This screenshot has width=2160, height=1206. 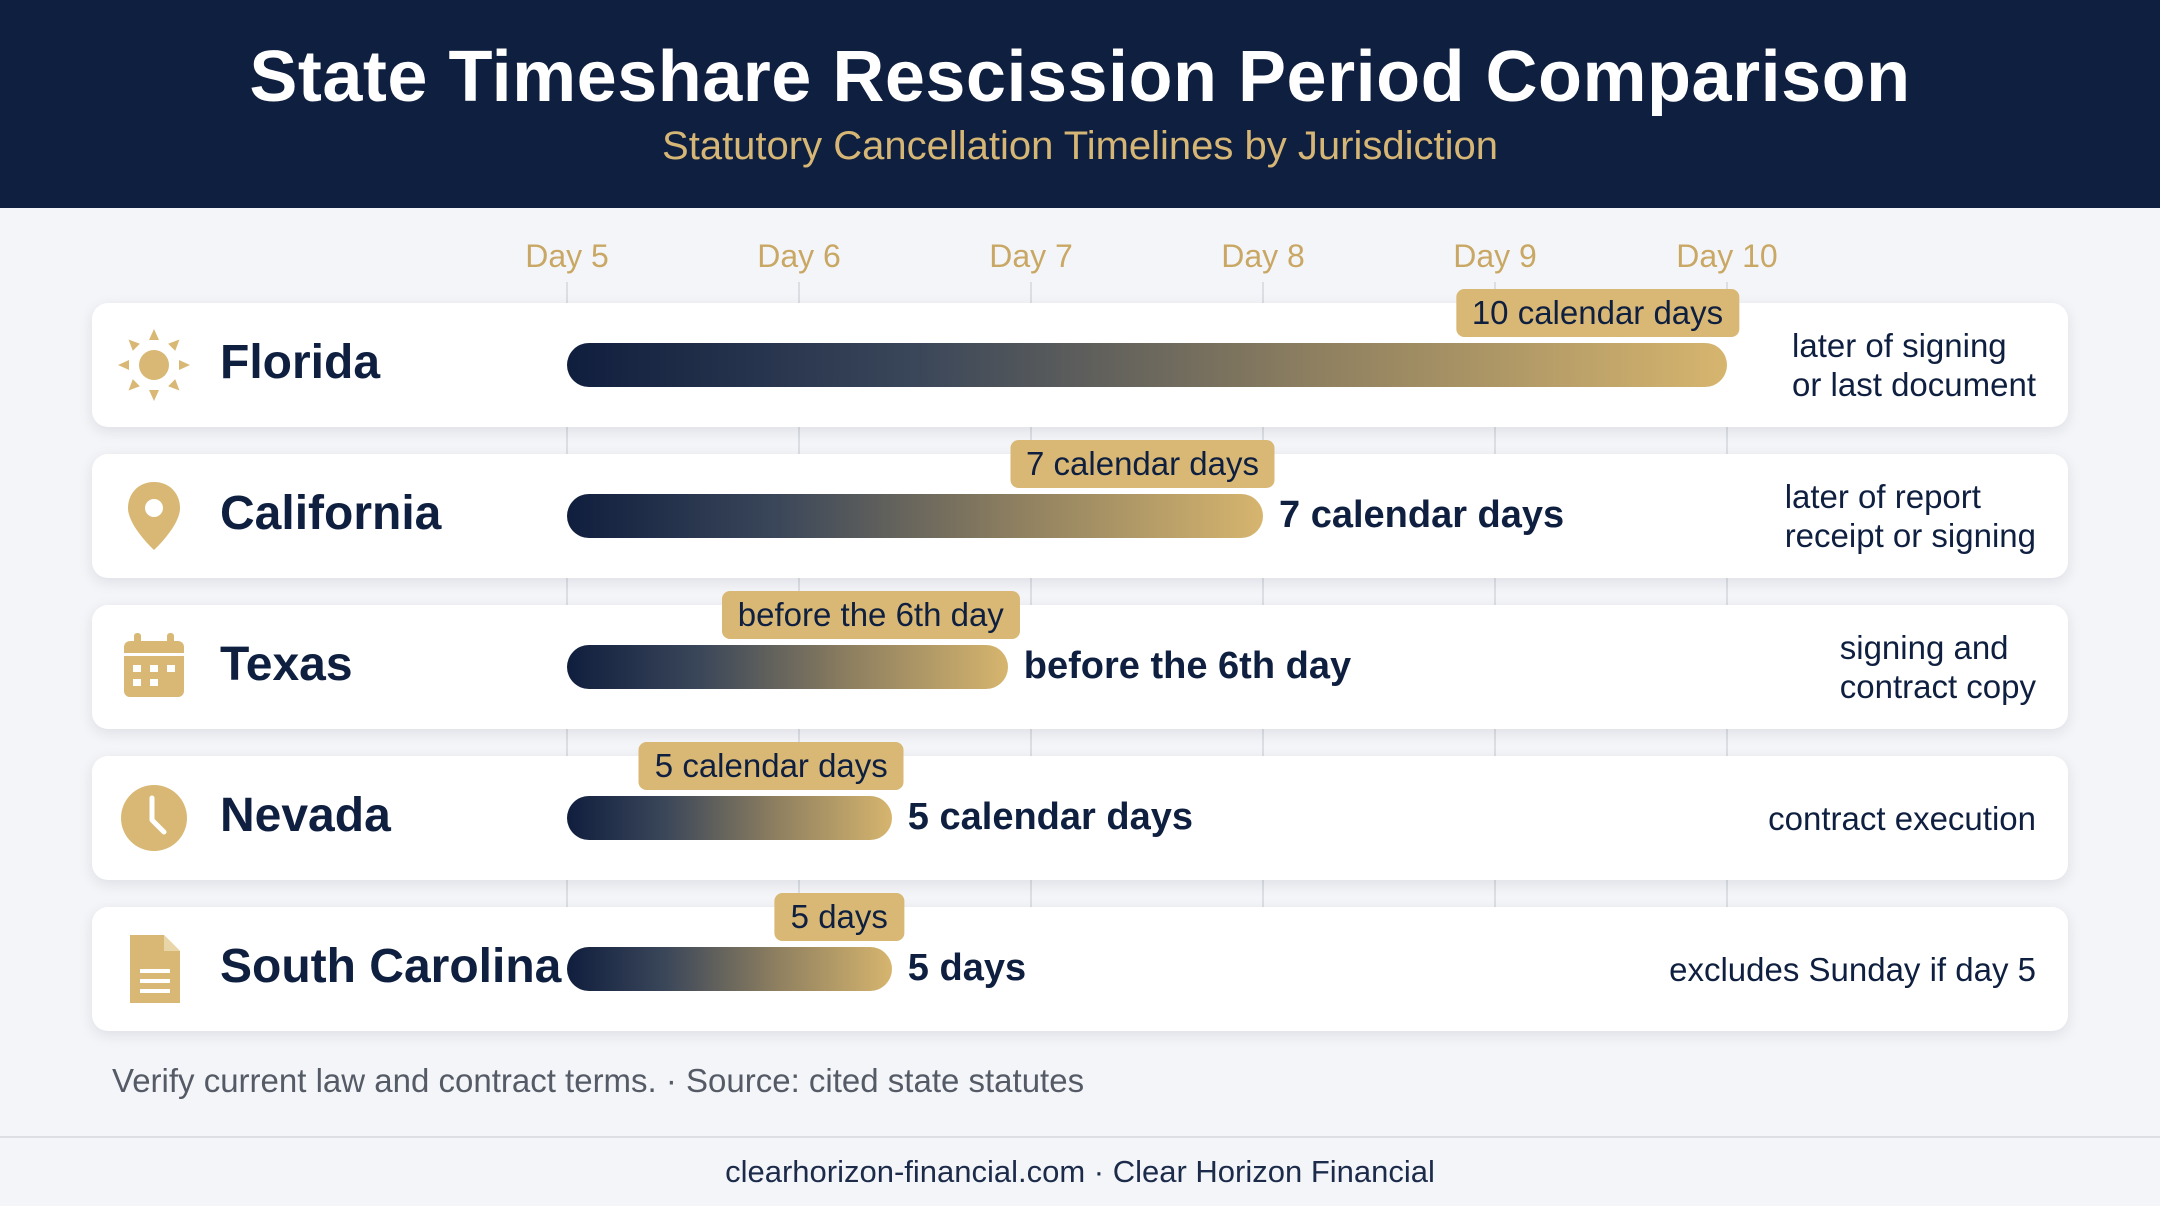 What do you see at coordinates (1938, 667) in the screenshot?
I see `trigger-note: signing and contract copy` at bounding box center [1938, 667].